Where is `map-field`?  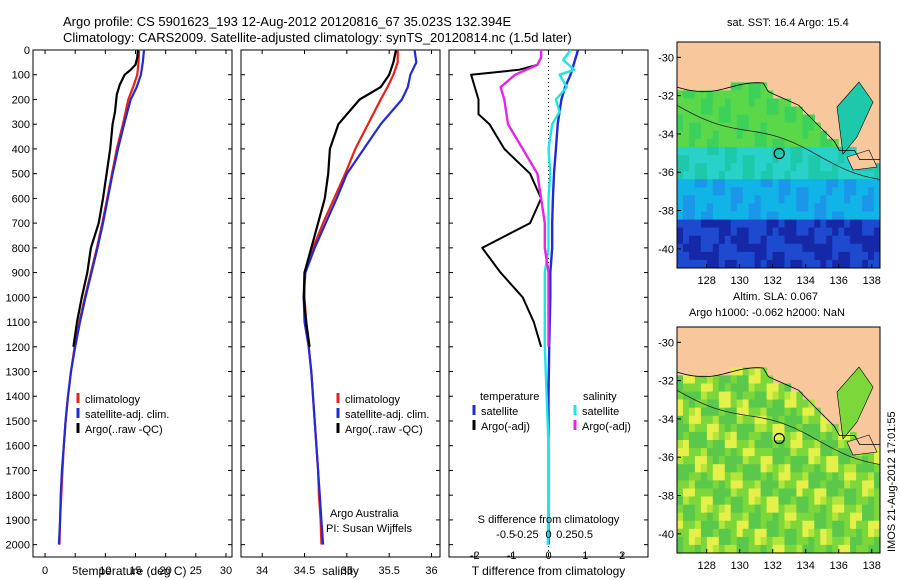 map-field is located at coordinates (778, 440).